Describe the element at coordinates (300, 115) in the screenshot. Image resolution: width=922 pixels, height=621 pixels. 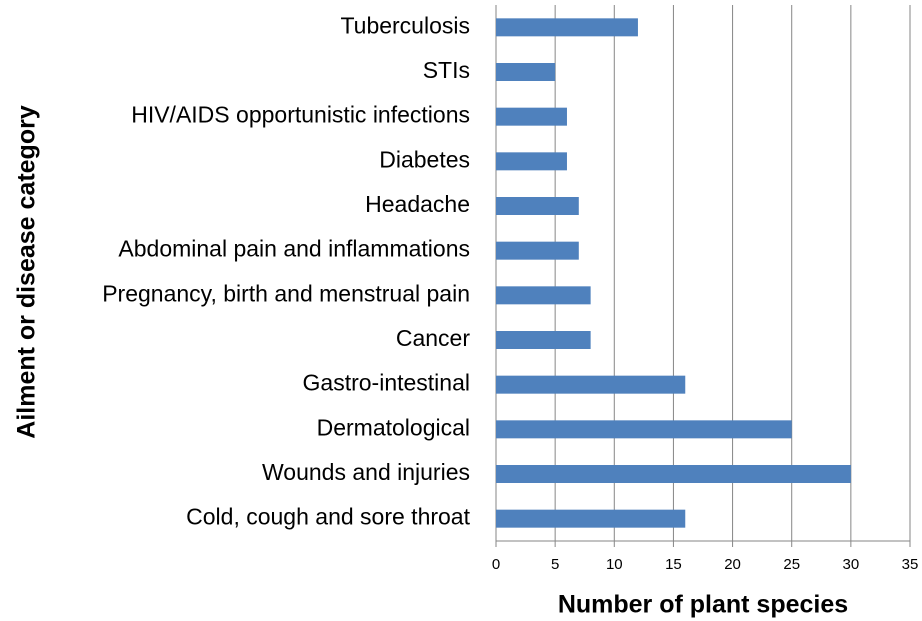
I see `y-tick-label: HIV/AIDS opportunistic infections` at that location.